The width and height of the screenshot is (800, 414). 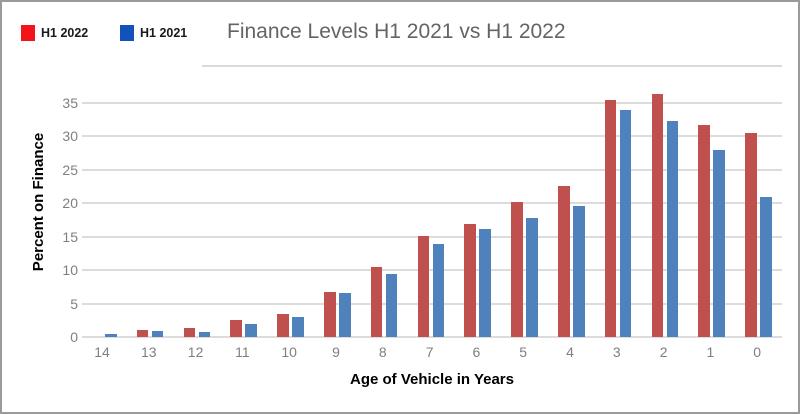 I want to click on y-axis-tick-label: 10, so click(x=70, y=270).